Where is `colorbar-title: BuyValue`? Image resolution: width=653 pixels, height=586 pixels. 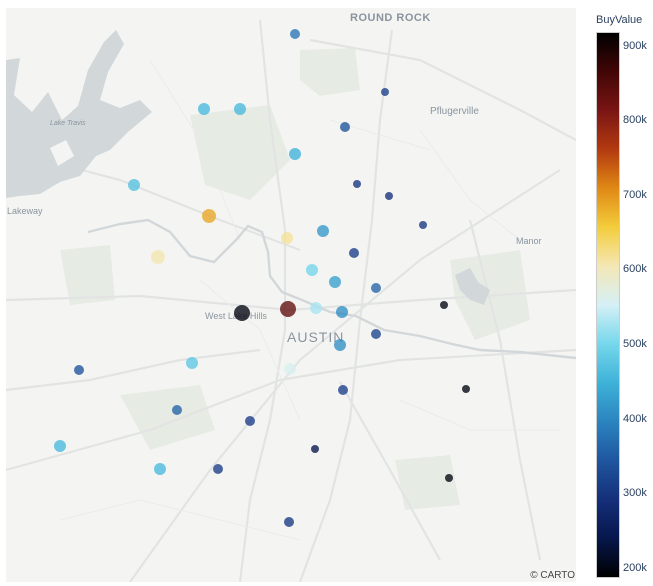
colorbar-title: BuyValue is located at coordinates (619, 20).